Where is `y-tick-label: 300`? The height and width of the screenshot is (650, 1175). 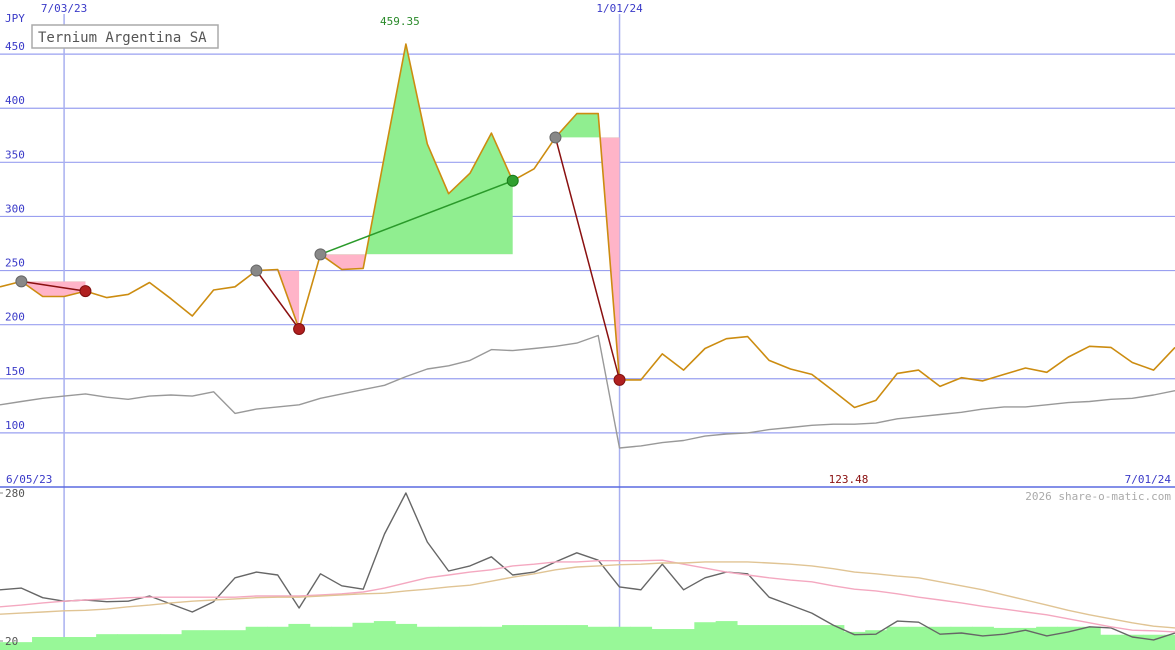
y-tick-label: 300 is located at coordinates (15, 208).